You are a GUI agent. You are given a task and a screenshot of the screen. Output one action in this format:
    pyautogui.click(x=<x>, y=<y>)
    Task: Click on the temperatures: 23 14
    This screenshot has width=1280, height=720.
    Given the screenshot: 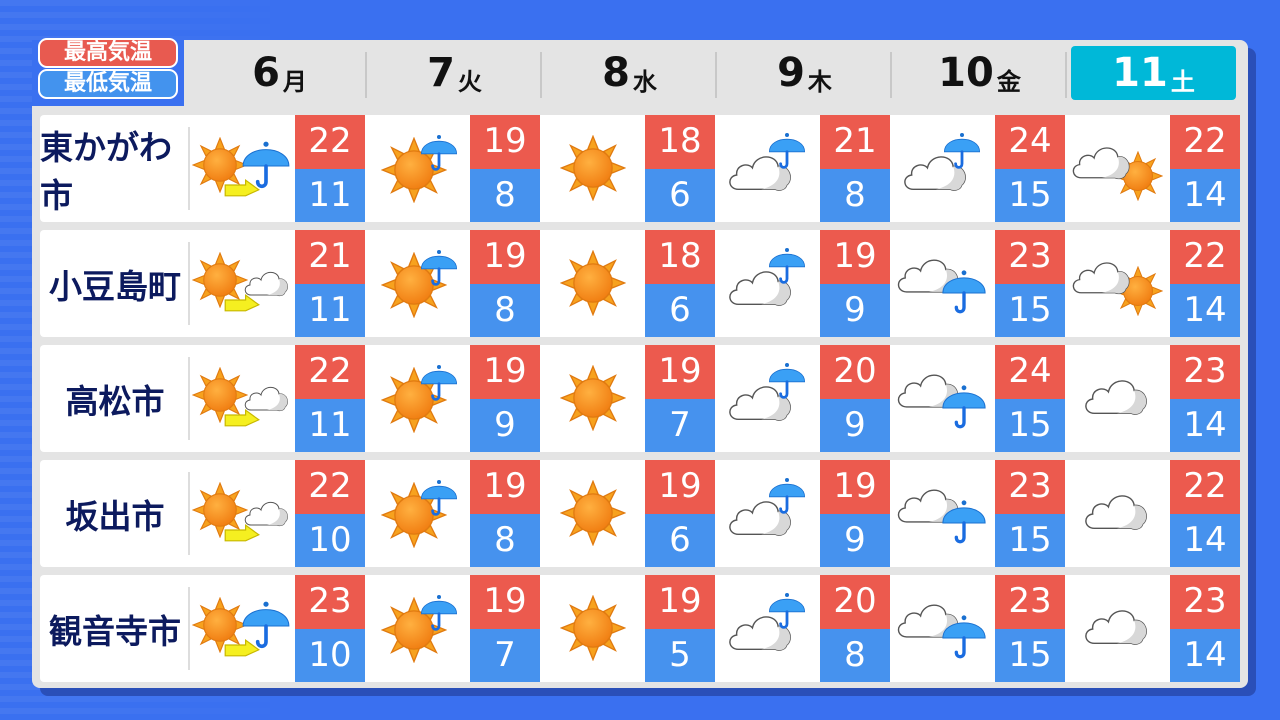 What is the action you would take?
    pyautogui.click(x=1205, y=398)
    